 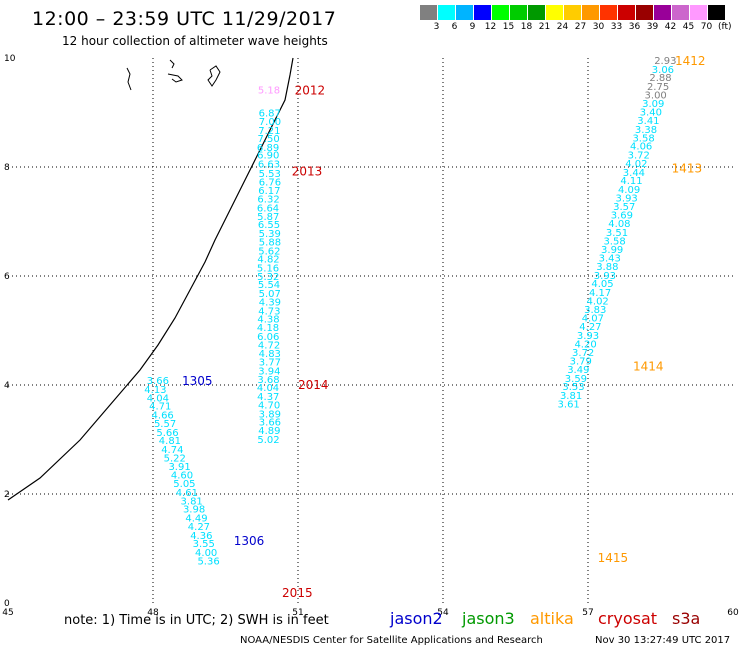 I want to click on legend-item-s3a: s3a, so click(x=686, y=618).